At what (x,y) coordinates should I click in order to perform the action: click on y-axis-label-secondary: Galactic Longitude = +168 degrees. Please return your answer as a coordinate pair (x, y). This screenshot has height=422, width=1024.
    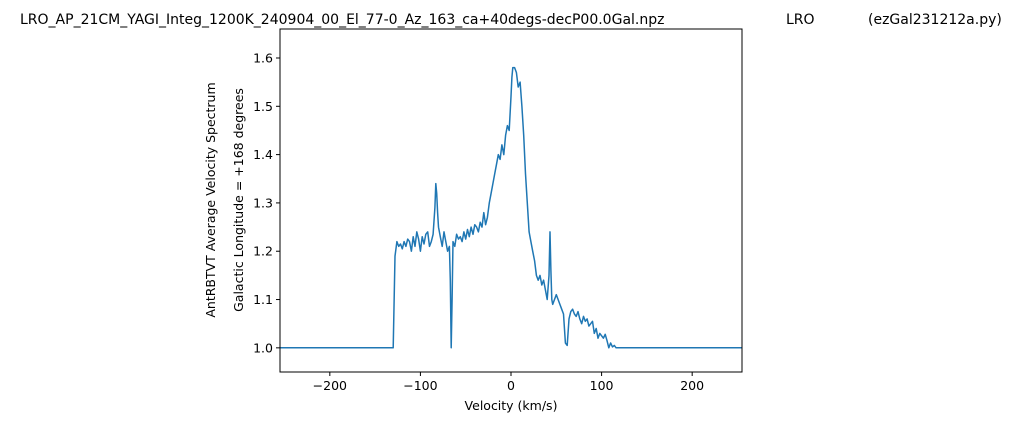
    Looking at the image, I should click on (238, 200).